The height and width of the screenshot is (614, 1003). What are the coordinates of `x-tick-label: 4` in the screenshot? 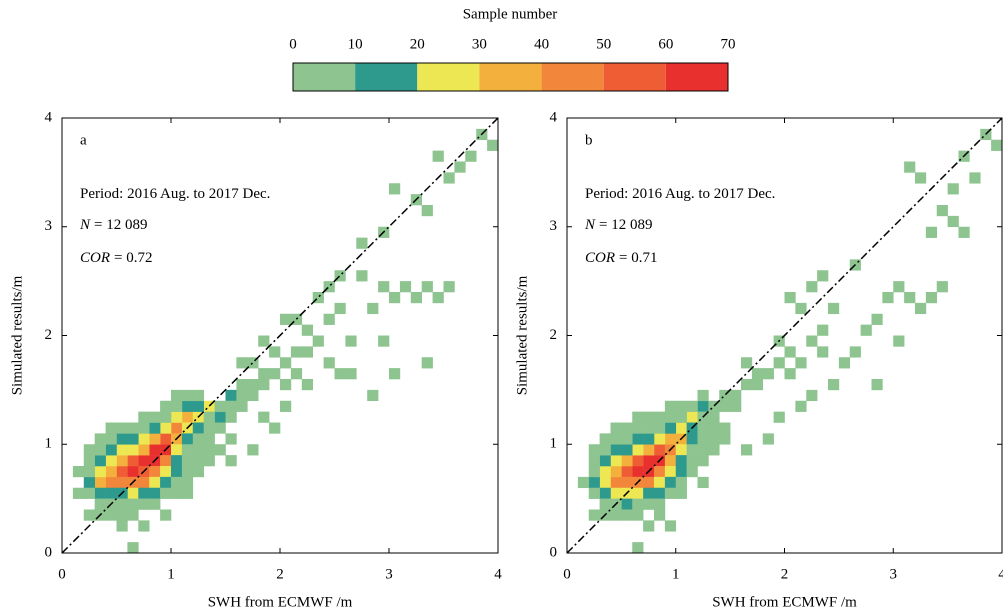 It's located at (1000, 574).